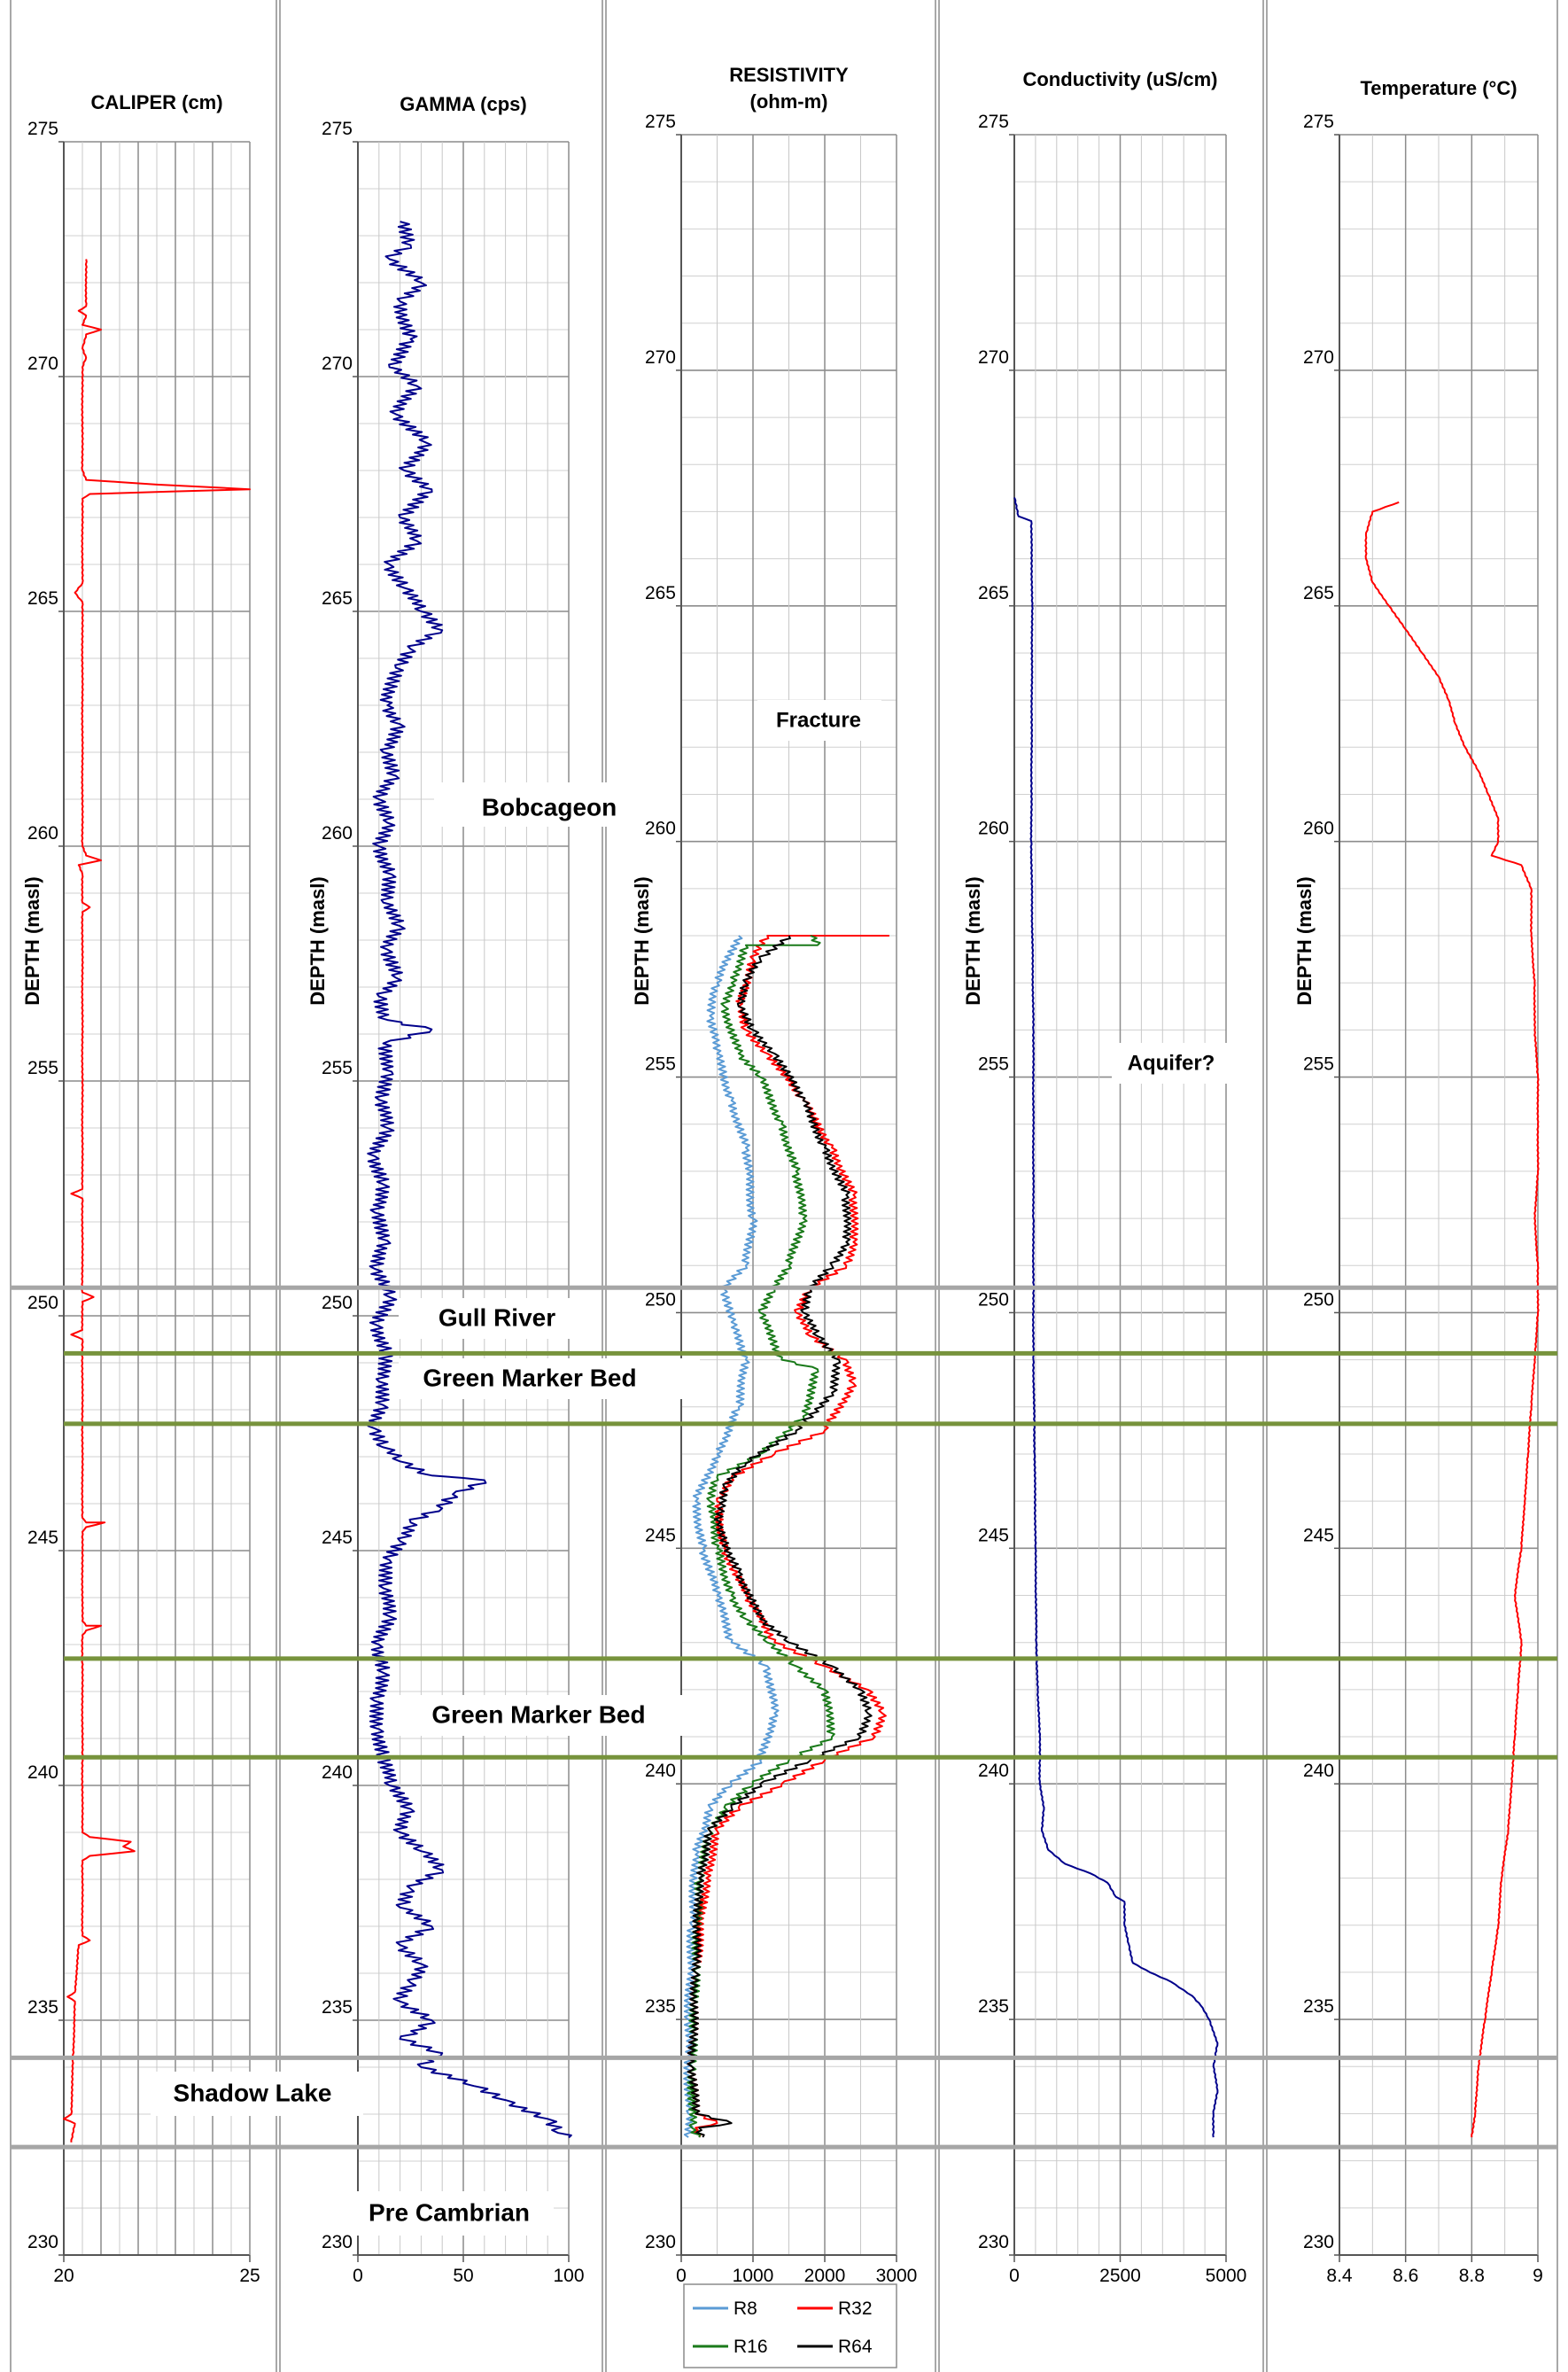 The height and width of the screenshot is (2372, 1568). Describe the element at coordinates (156, 102) in the screenshot. I see `panel-title: CALIPER (cm)` at that location.